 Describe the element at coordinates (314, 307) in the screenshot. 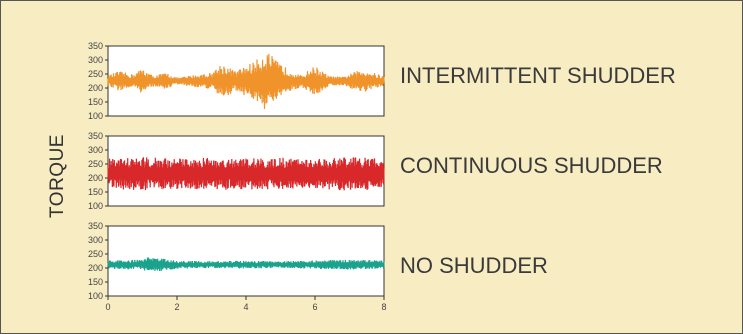

I see `x-tick-label: 6` at that location.